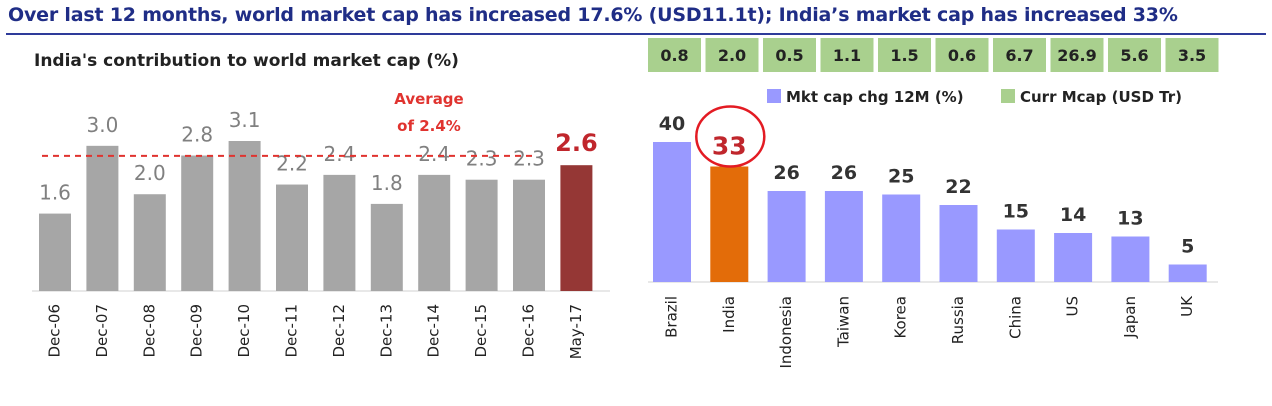  I want to click on right-category-label: Russia, so click(958, 320).